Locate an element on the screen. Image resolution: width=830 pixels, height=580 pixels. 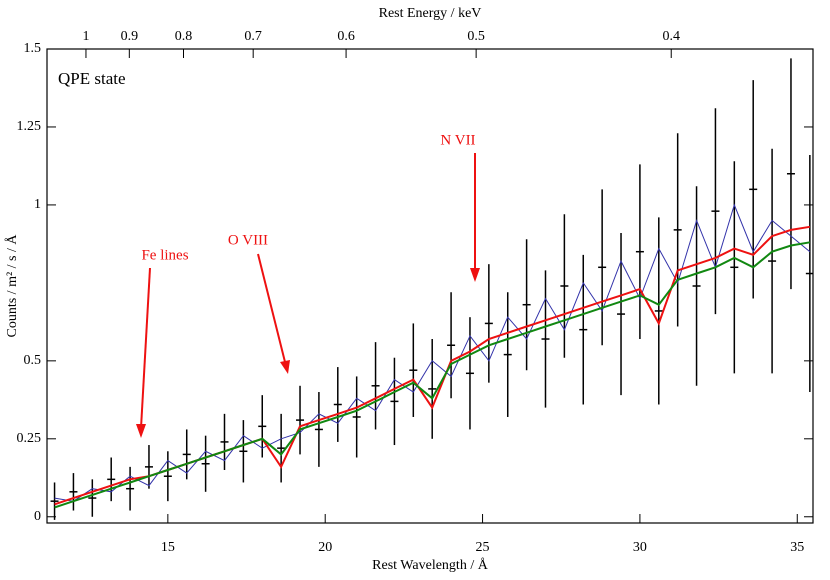
x-tick-label: 30 is located at coordinates (640, 547).